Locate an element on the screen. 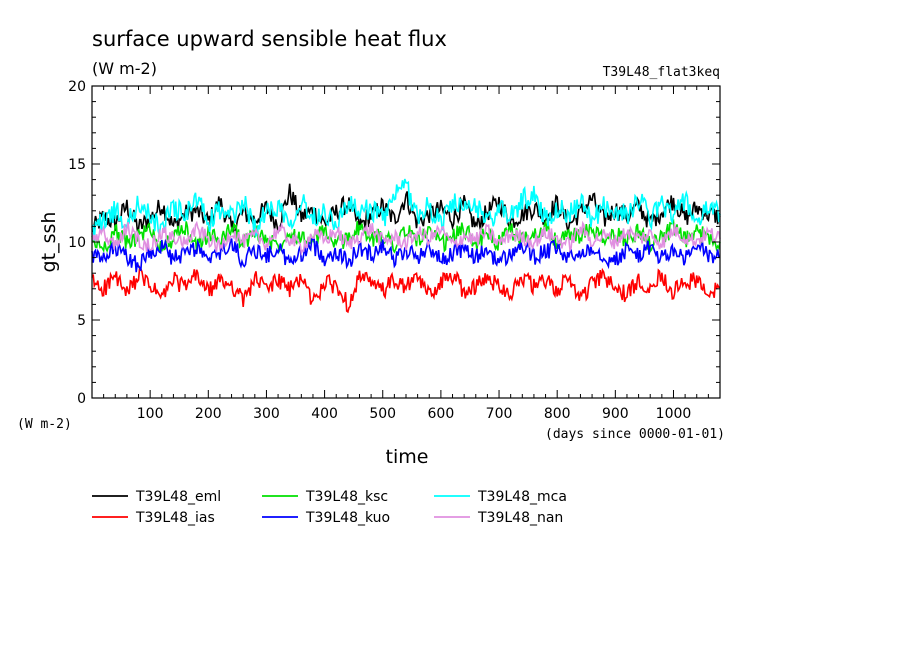 This screenshot has height=654, width=904. y-units-label: (W m-2) is located at coordinates (44, 424).